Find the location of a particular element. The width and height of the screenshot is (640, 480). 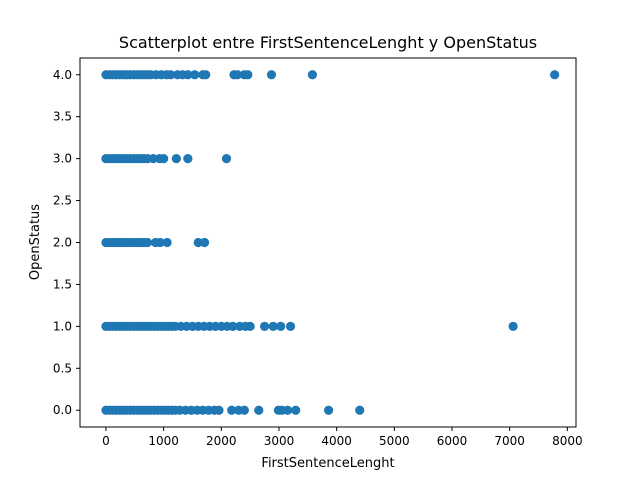

x-tick-label-3: 3000 is located at coordinates (279, 441).